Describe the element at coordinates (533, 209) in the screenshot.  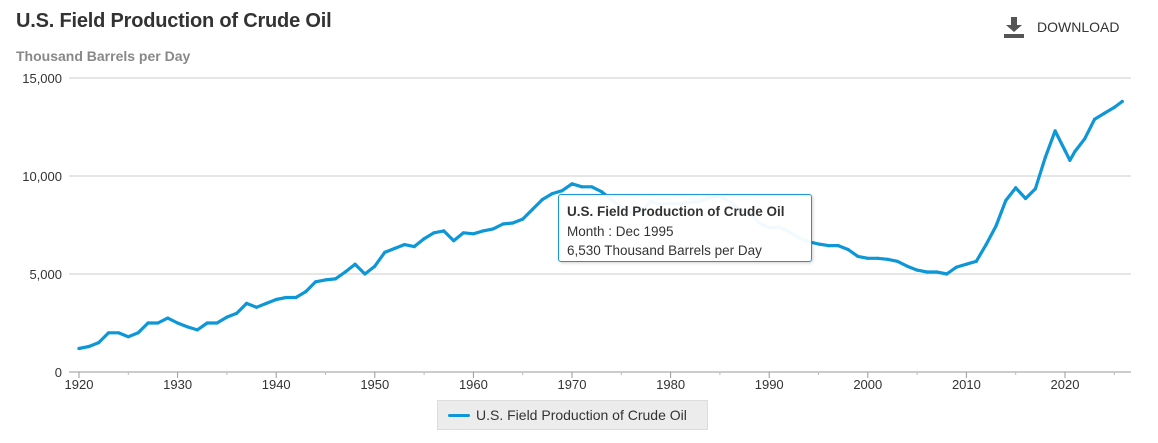
I see `data-point: 1966: 8300` at that location.